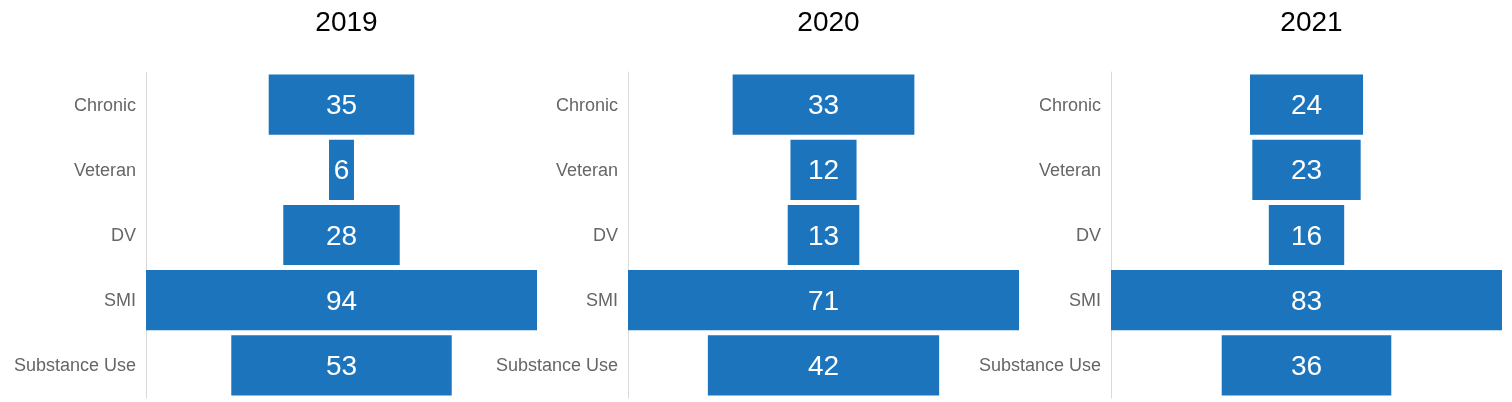 The width and height of the screenshot is (1512, 402). What do you see at coordinates (341, 235) in the screenshot?
I see `data-label: 28` at bounding box center [341, 235].